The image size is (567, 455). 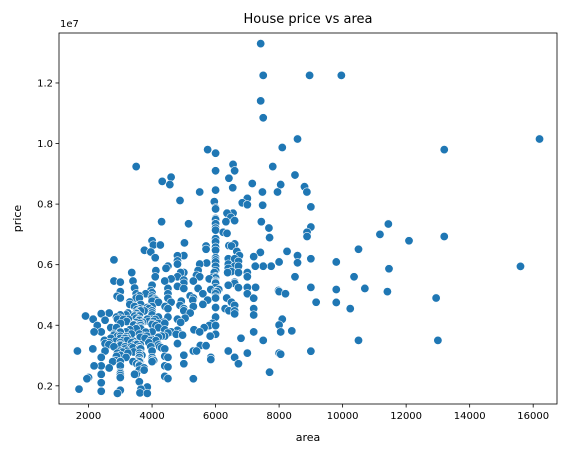 What do you see at coordinates (215, 416) in the screenshot?
I see `x-tick-label: 6000` at bounding box center [215, 416].